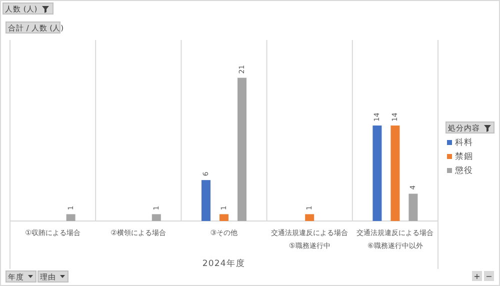 Image resolution: width=500 pixels, height=286 pixels. Describe the element at coordinates (464, 142) in the screenshot. I see `legend-label: 科料` at that location.